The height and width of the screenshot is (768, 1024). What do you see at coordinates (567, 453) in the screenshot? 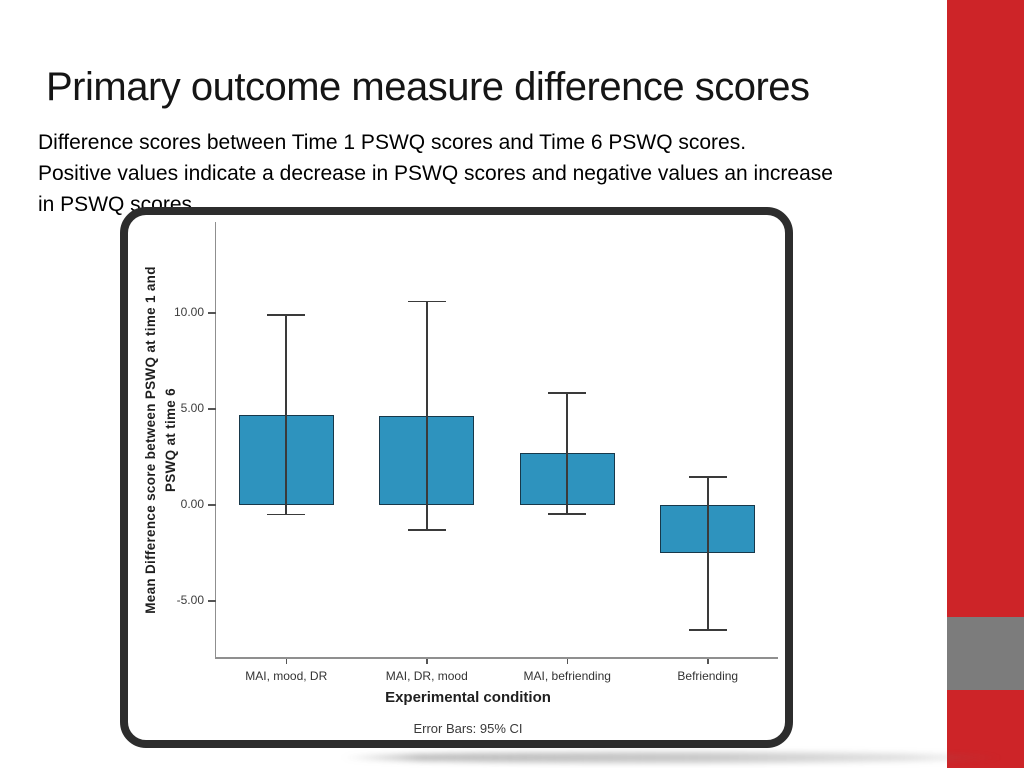
I see `error-bar-line-mai-befriending` at bounding box center [567, 453].